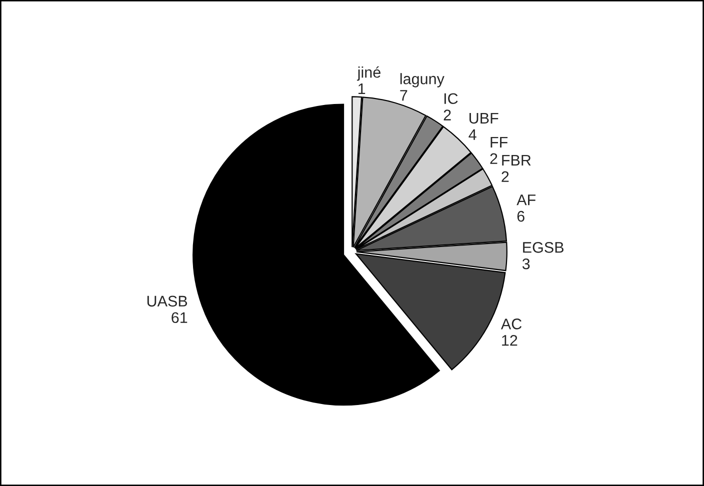  I want to click on slice-label: jiné, so click(368, 73).